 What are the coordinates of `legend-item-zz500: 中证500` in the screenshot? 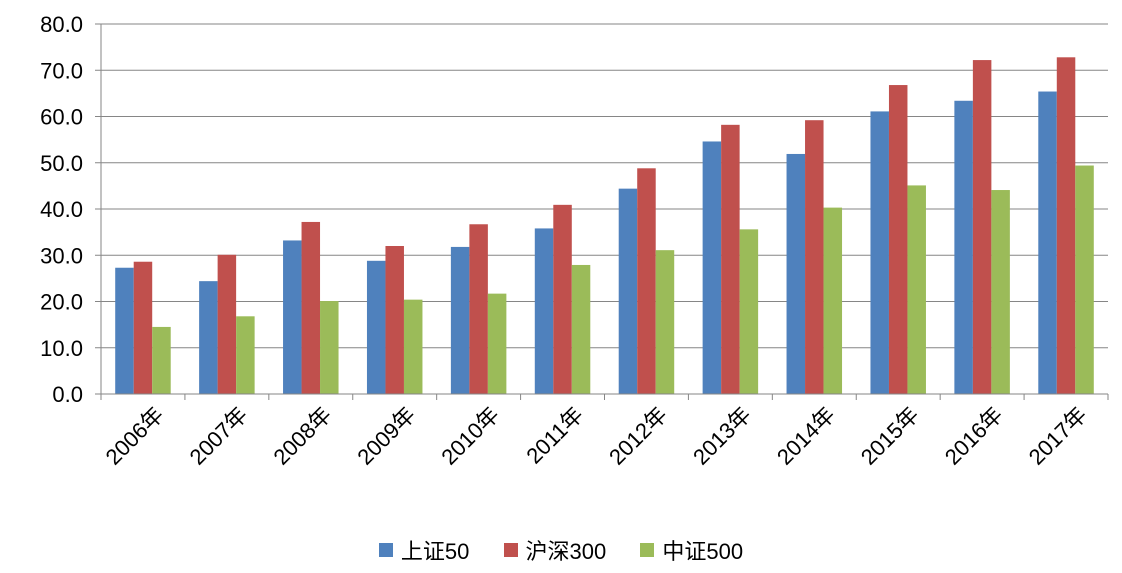 It's located at (691, 550).